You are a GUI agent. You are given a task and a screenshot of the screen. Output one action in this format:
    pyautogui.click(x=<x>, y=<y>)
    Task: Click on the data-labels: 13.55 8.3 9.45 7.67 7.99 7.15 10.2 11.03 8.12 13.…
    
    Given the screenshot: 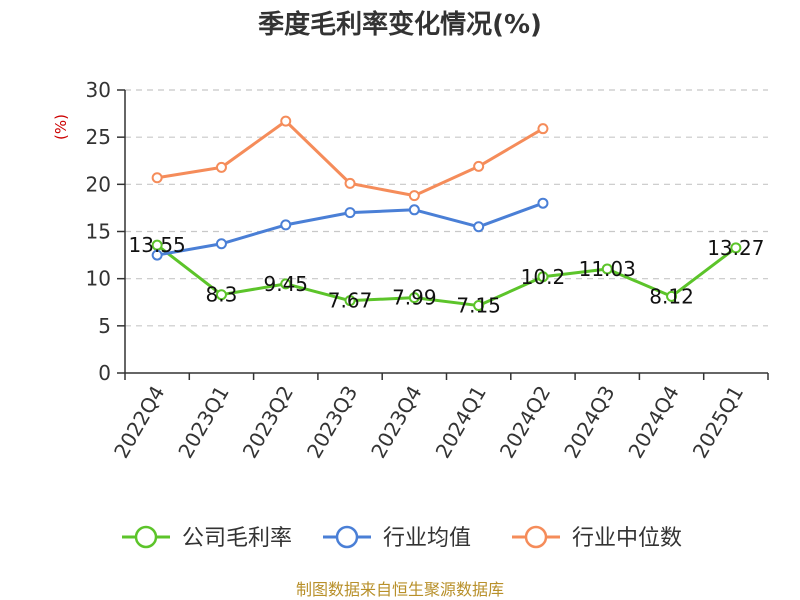 What is the action you would take?
    pyautogui.click(x=447, y=275)
    